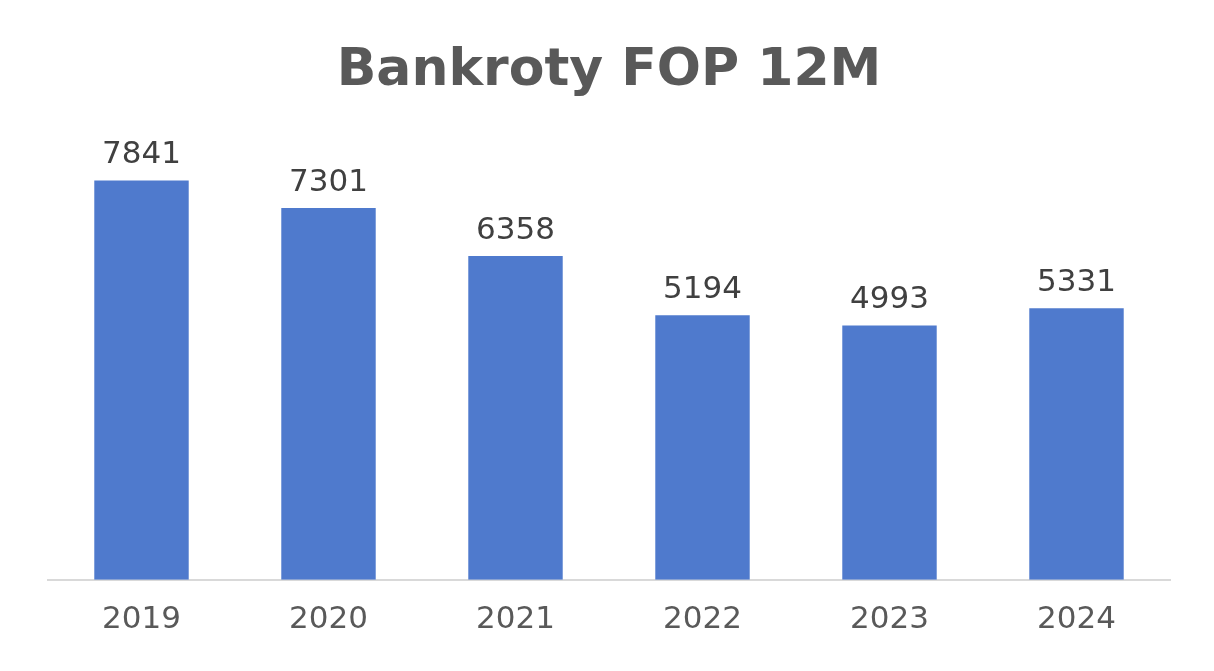 Image resolution: width=1214 pixels, height=671 pixels. What do you see at coordinates (702, 617) in the screenshot?
I see `x-tick-label: 2022` at bounding box center [702, 617].